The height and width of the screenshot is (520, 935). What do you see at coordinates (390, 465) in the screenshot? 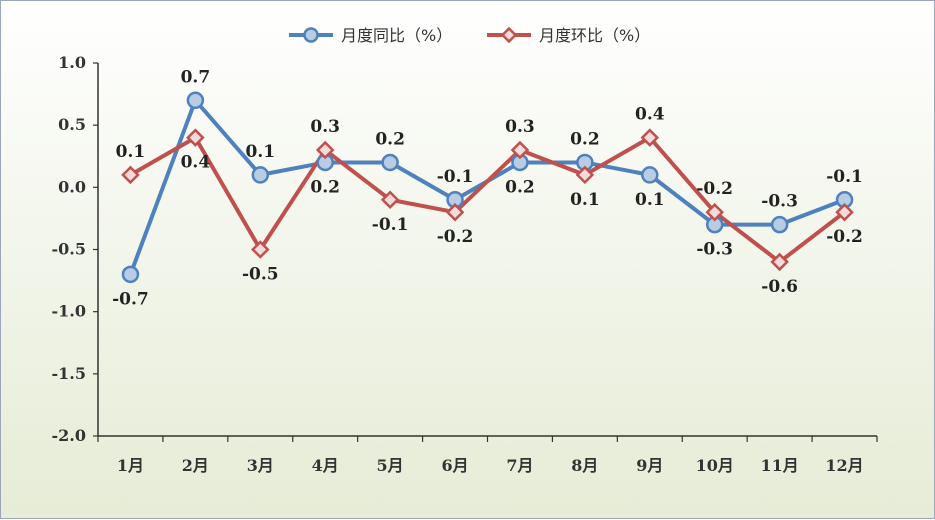
I see `x-tick-label: 5月` at bounding box center [390, 465].